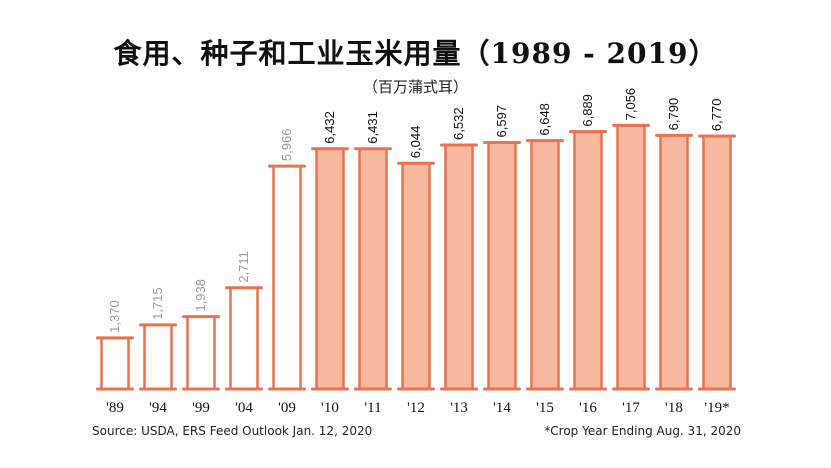 This screenshot has width=831, height=468. Describe the element at coordinates (330, 408) in the screenshot. I see `x-tick-label: '10` at that location.